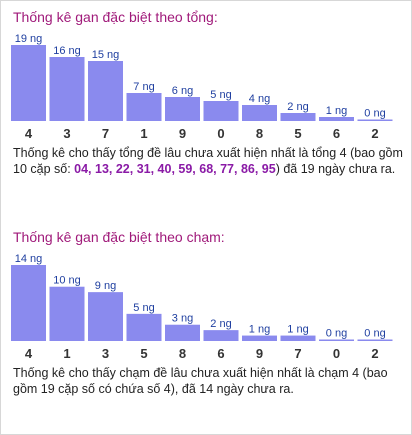 The width and height of the screenshot is (412, 435). Describe the element at coordinates (336, 353) in the screenshot. I see `cham-category-label: 0` at that location.